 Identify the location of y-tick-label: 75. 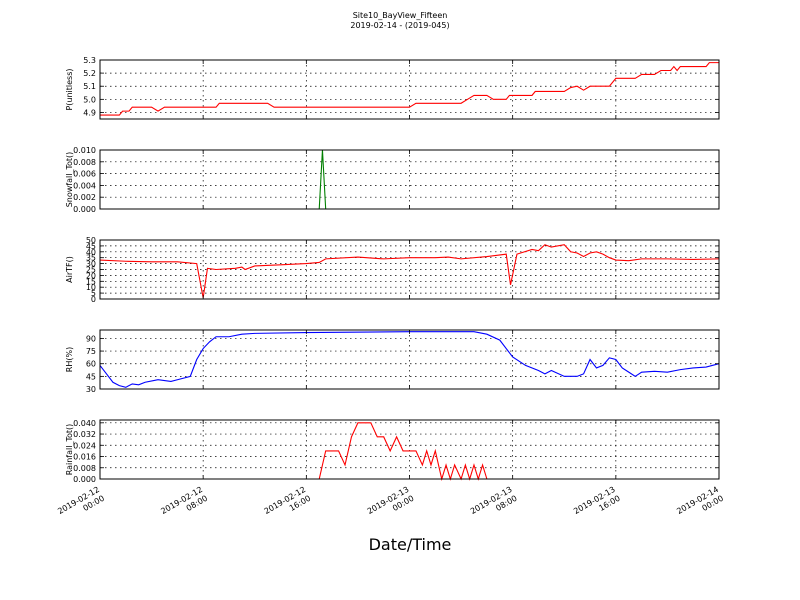
(91, 351).